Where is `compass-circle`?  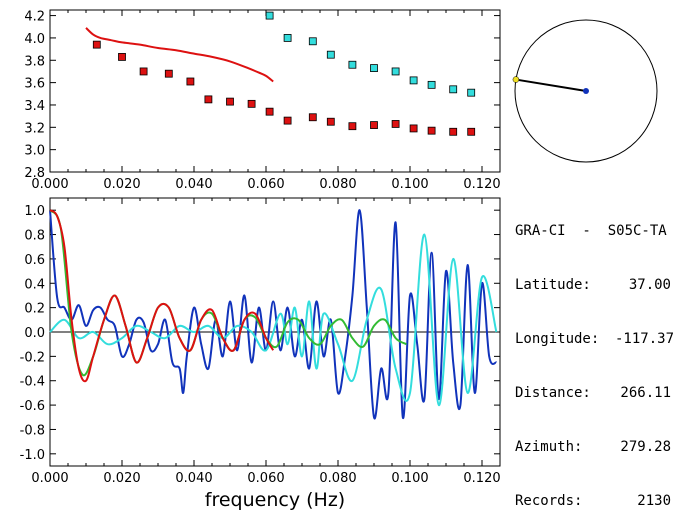 compass-circle is located at coordinates (586, 91).